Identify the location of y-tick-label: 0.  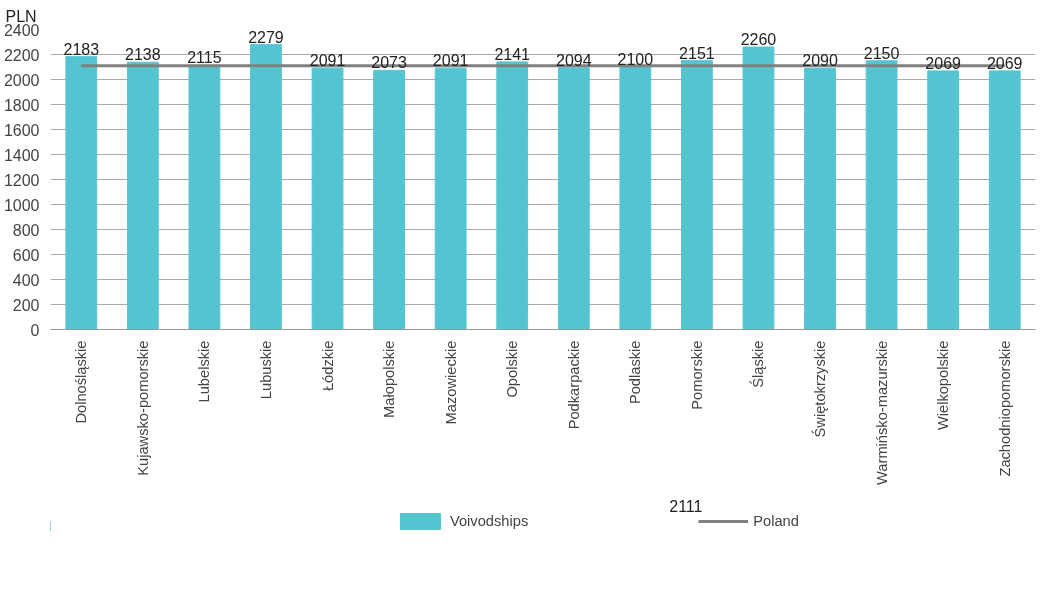
(35, 330).